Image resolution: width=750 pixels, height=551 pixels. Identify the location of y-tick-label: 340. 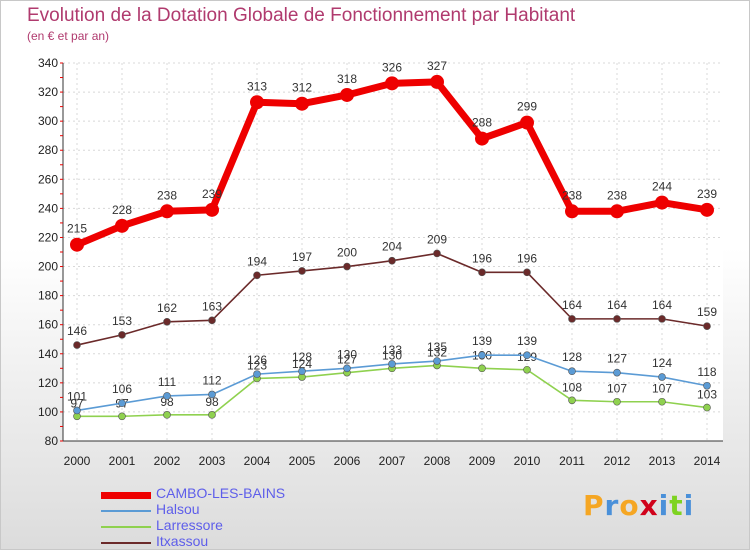
(48, 63).